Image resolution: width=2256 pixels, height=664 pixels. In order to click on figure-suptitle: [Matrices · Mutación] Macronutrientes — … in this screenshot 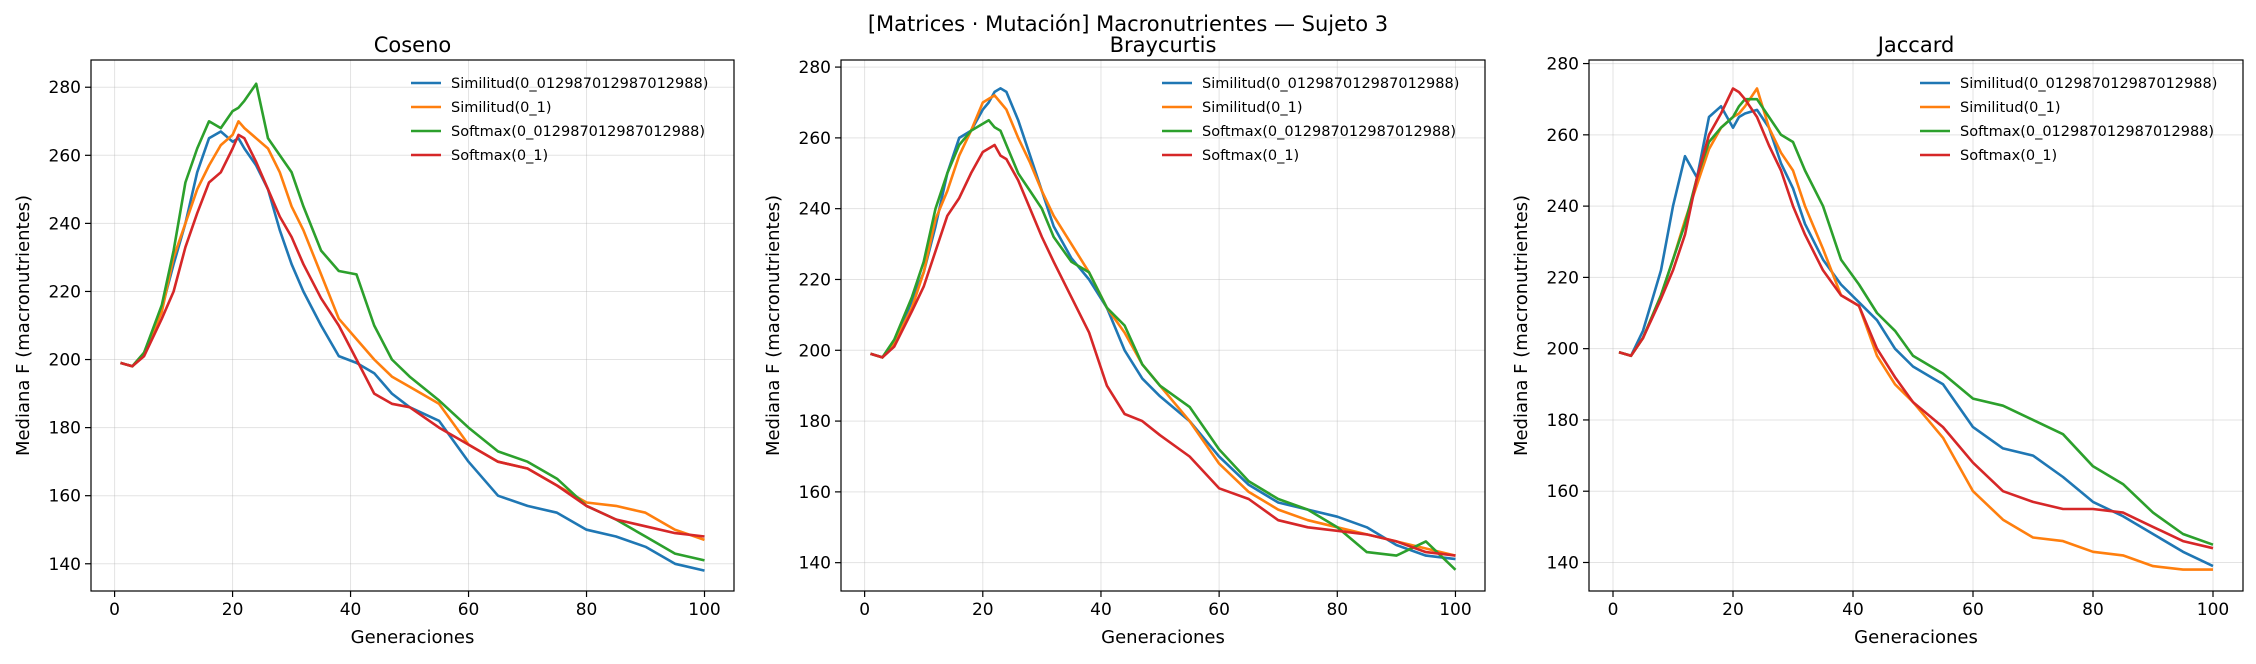, I will do `click(1128, 24)`.